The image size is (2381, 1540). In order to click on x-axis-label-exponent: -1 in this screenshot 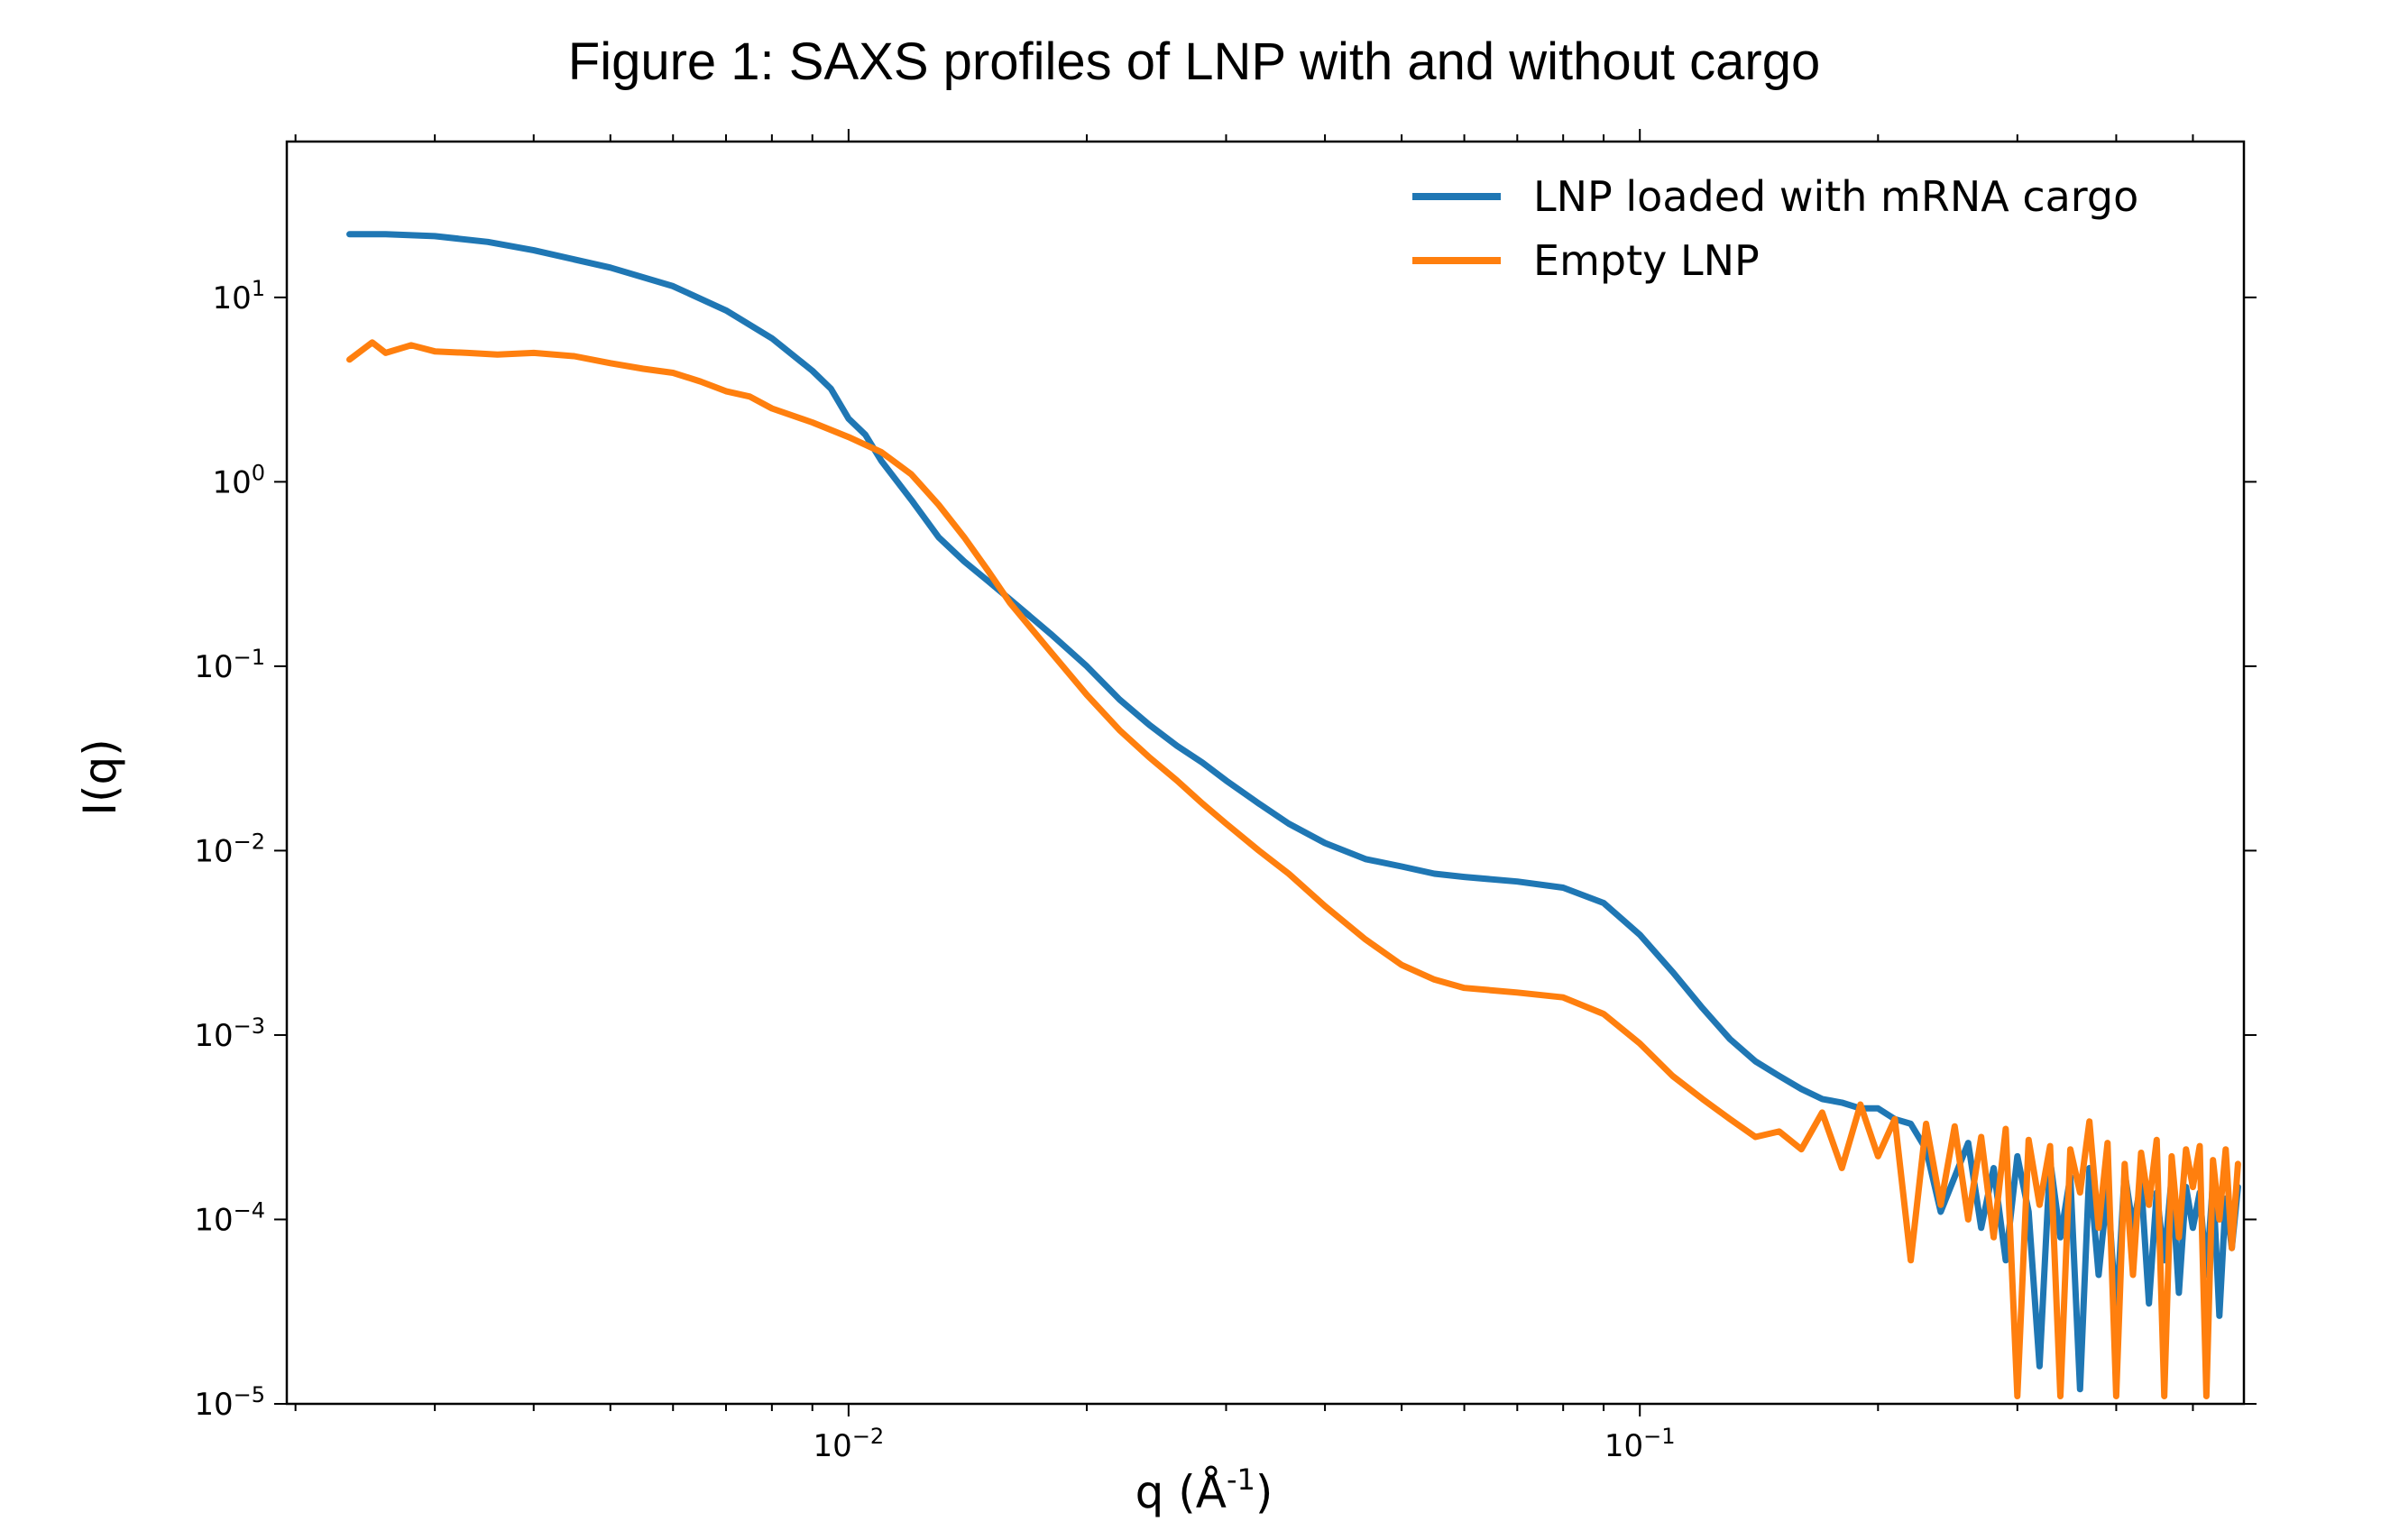, I will do `click(1241, 1479)`.